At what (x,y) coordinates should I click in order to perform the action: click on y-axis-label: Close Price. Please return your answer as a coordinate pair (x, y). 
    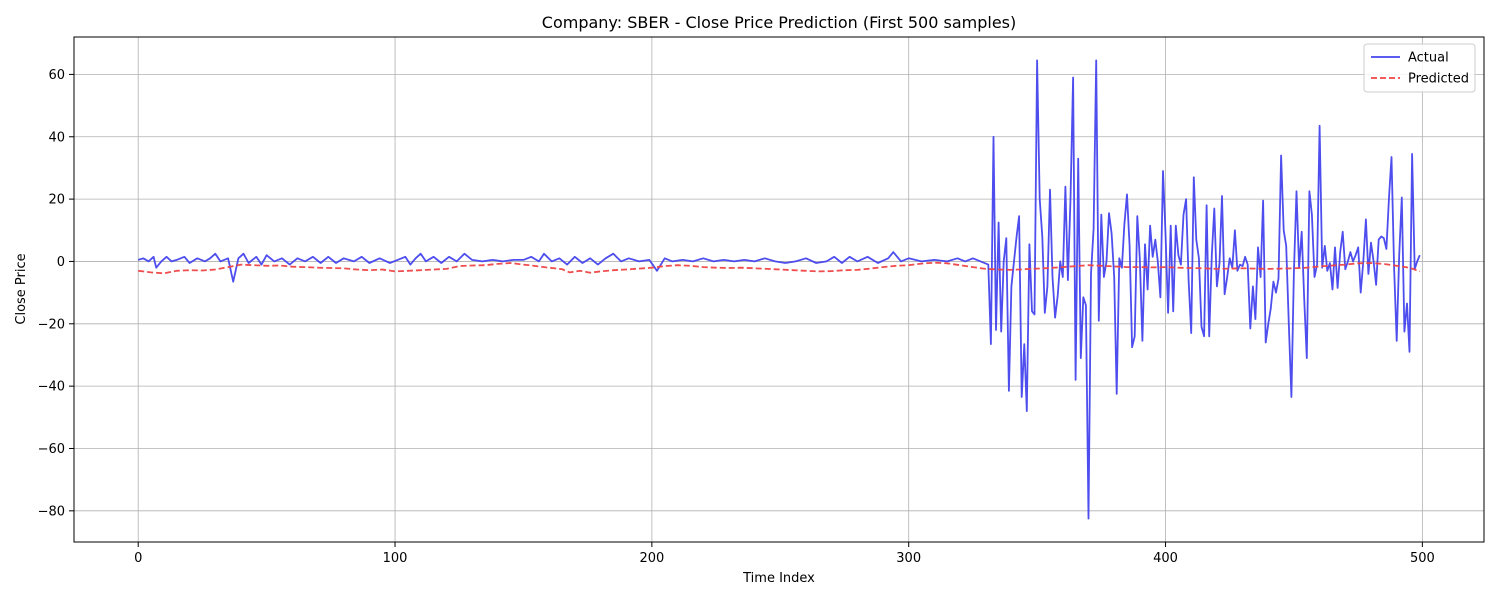
    Looking at the image, I should click on (21, 288).